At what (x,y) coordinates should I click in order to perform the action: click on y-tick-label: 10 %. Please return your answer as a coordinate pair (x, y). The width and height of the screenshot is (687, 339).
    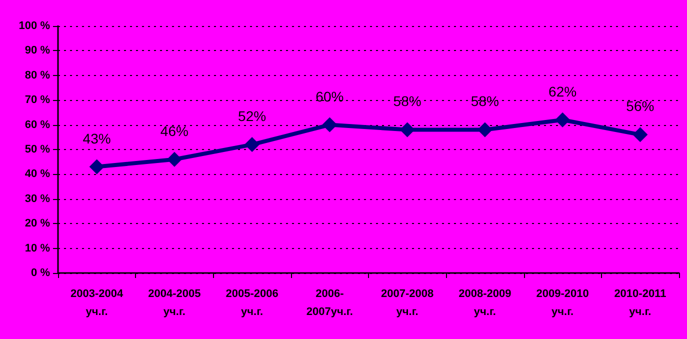
    Looking at the image, I should click on (37, 248).